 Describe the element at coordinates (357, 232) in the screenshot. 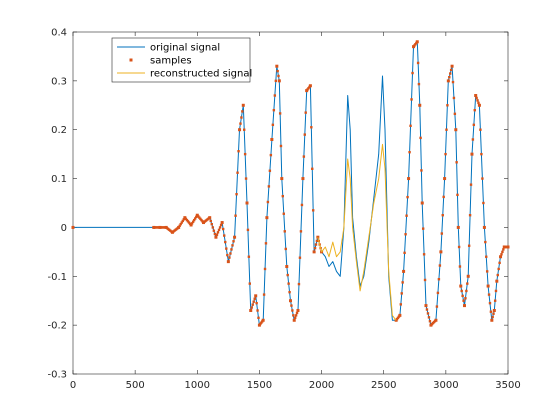

I see `reconstructed-signal-line` at that location.